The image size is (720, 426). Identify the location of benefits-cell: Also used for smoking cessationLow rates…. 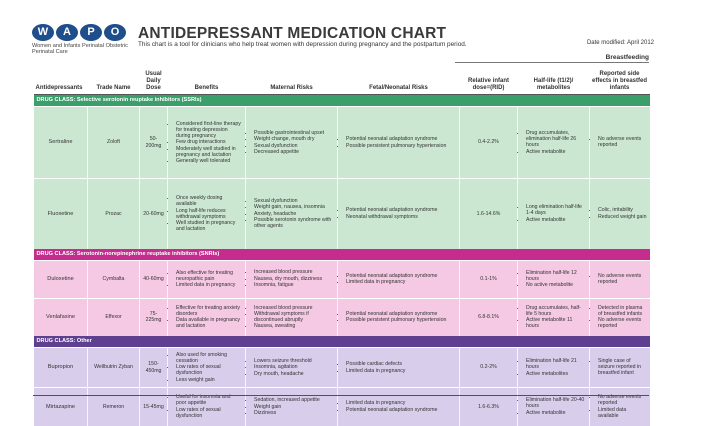
(206, 367).